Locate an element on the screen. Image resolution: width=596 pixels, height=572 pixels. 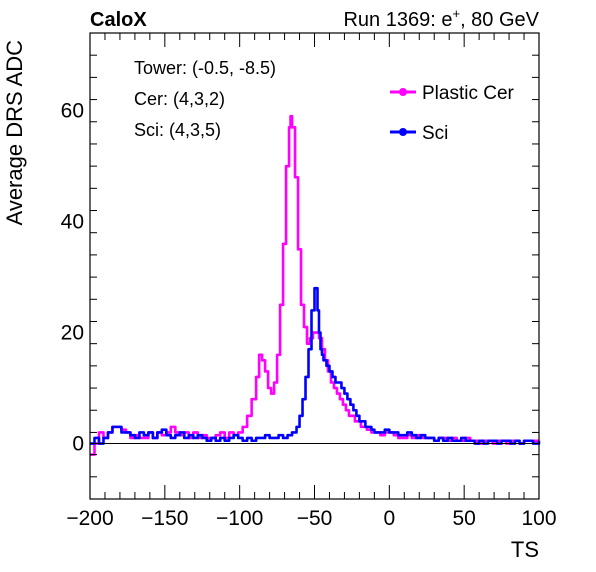
x-tick-label: 100 is located at coordinates (538, 518).